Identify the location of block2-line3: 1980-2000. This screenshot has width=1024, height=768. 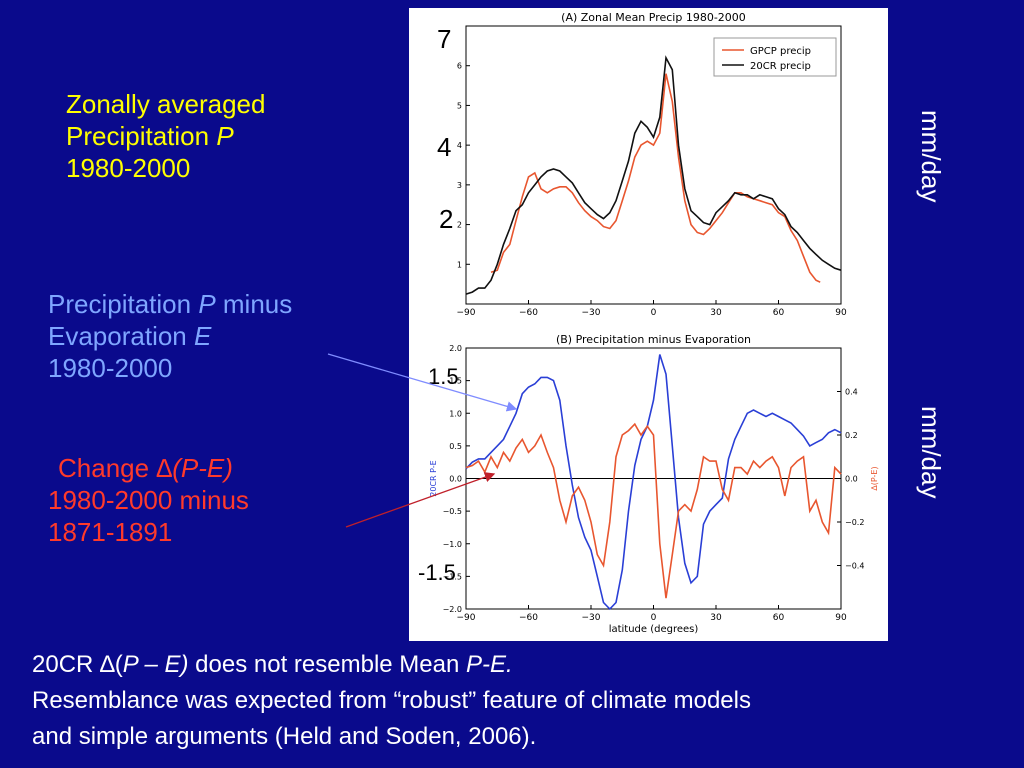
(110, 368).